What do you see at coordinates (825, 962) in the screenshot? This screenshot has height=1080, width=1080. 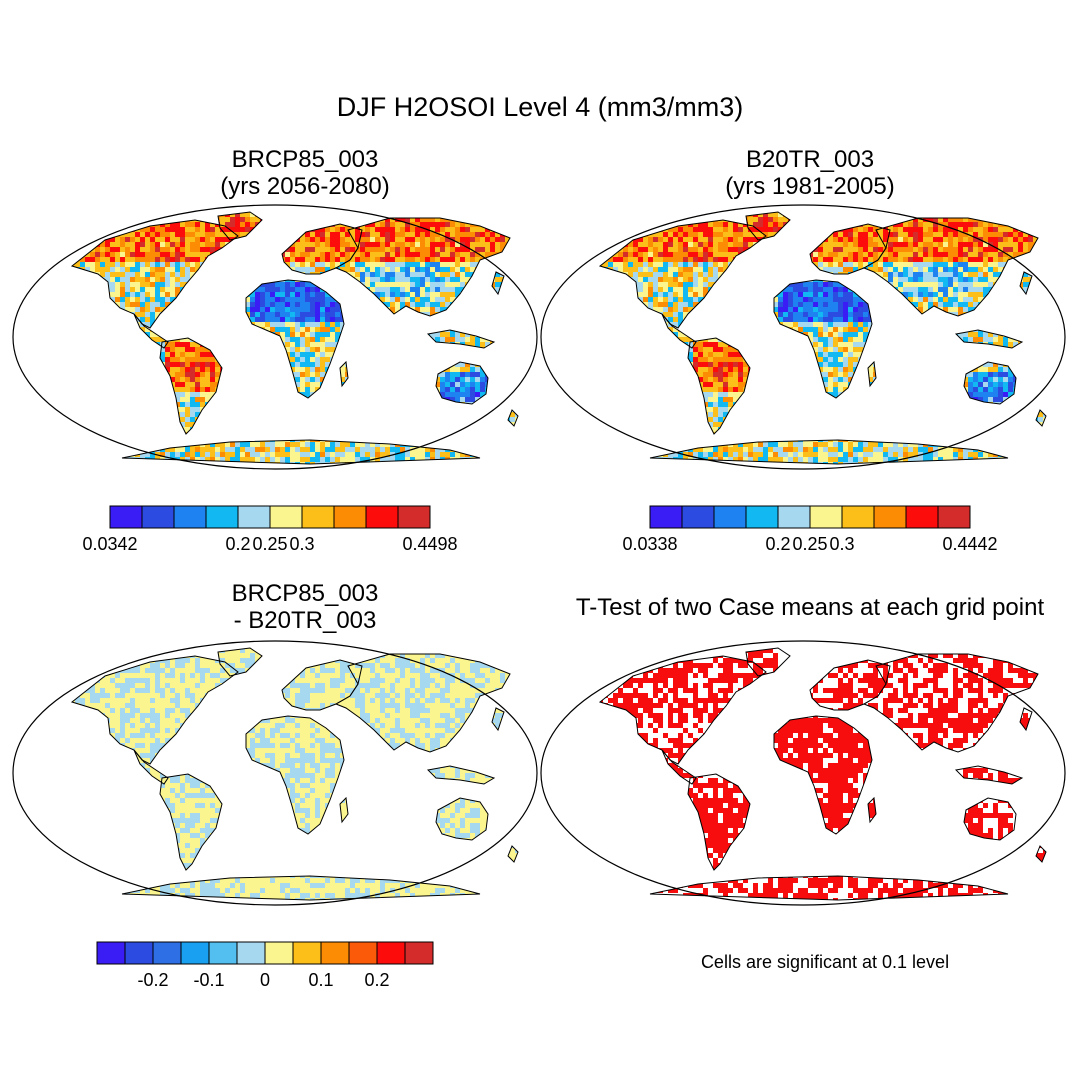 I see `significance-note: Cells are significant at 0.1 level` at bounding box center [825, 962].